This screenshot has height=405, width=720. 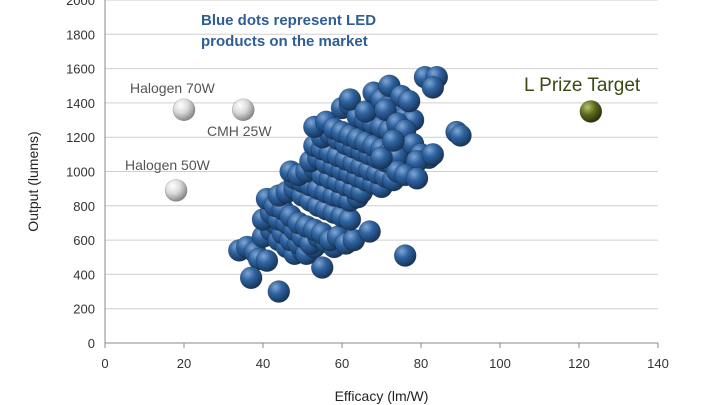 I want to click on y-tick-labels: 0 200 400 600 800 1000 1200 1400 1600 1800 2000, so click(x=80, y=175).